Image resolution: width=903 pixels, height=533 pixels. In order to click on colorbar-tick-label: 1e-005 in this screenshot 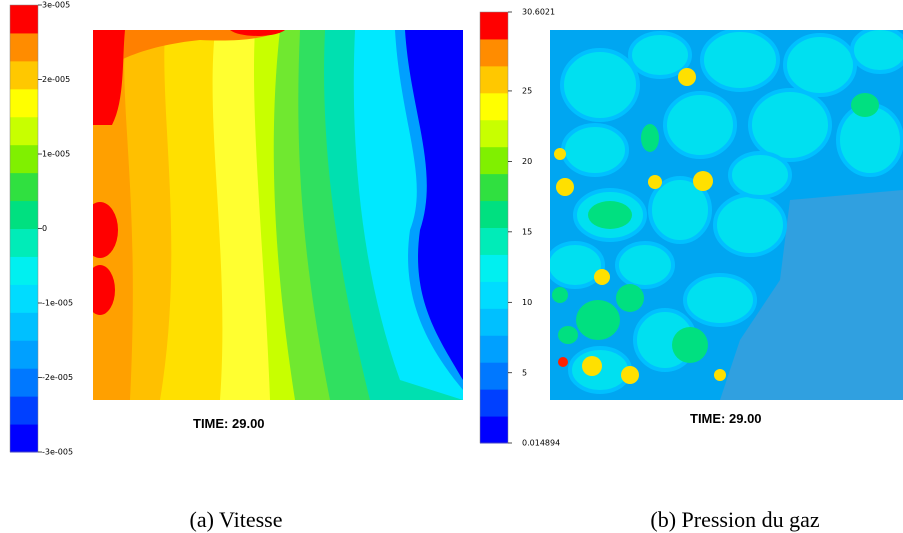, I will do `click(56, 154)`.